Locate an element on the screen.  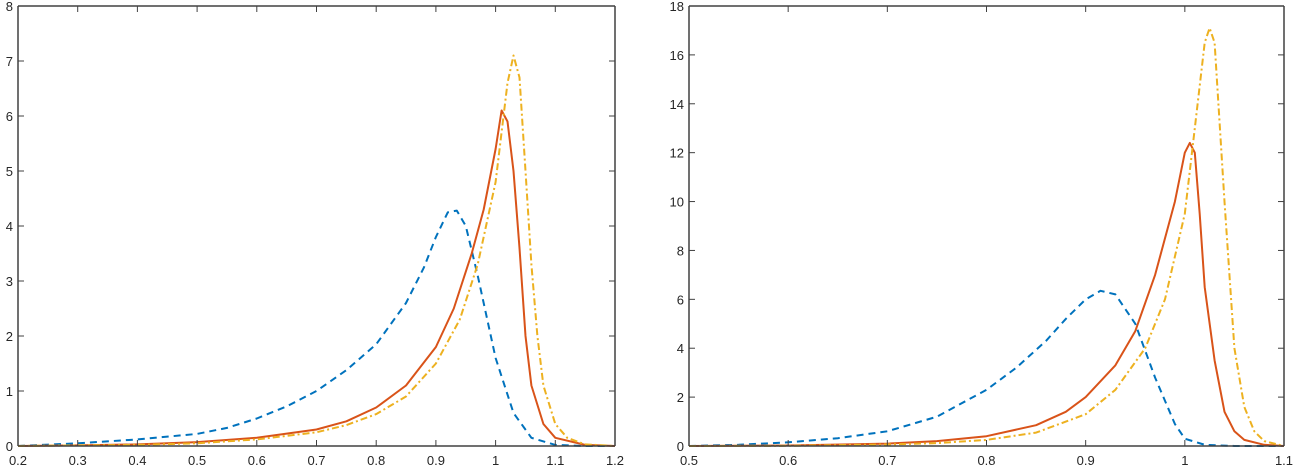
x-tick-label: 0.2 is located at coordinates (18, 460).